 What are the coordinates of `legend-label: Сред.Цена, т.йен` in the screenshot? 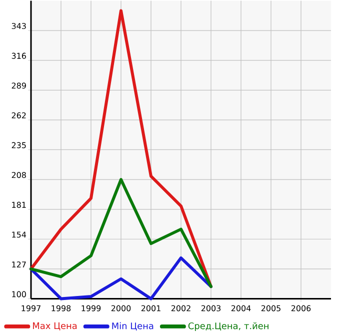 It's located at (228, 327).